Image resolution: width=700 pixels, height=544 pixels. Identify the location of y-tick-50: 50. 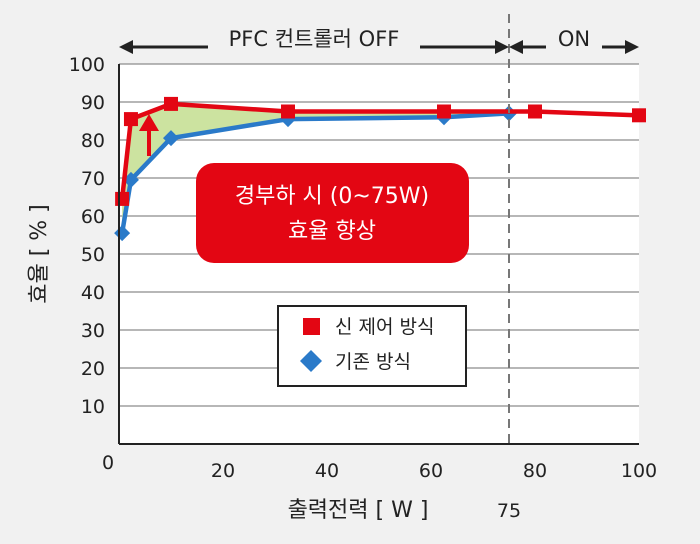
(93, 255).